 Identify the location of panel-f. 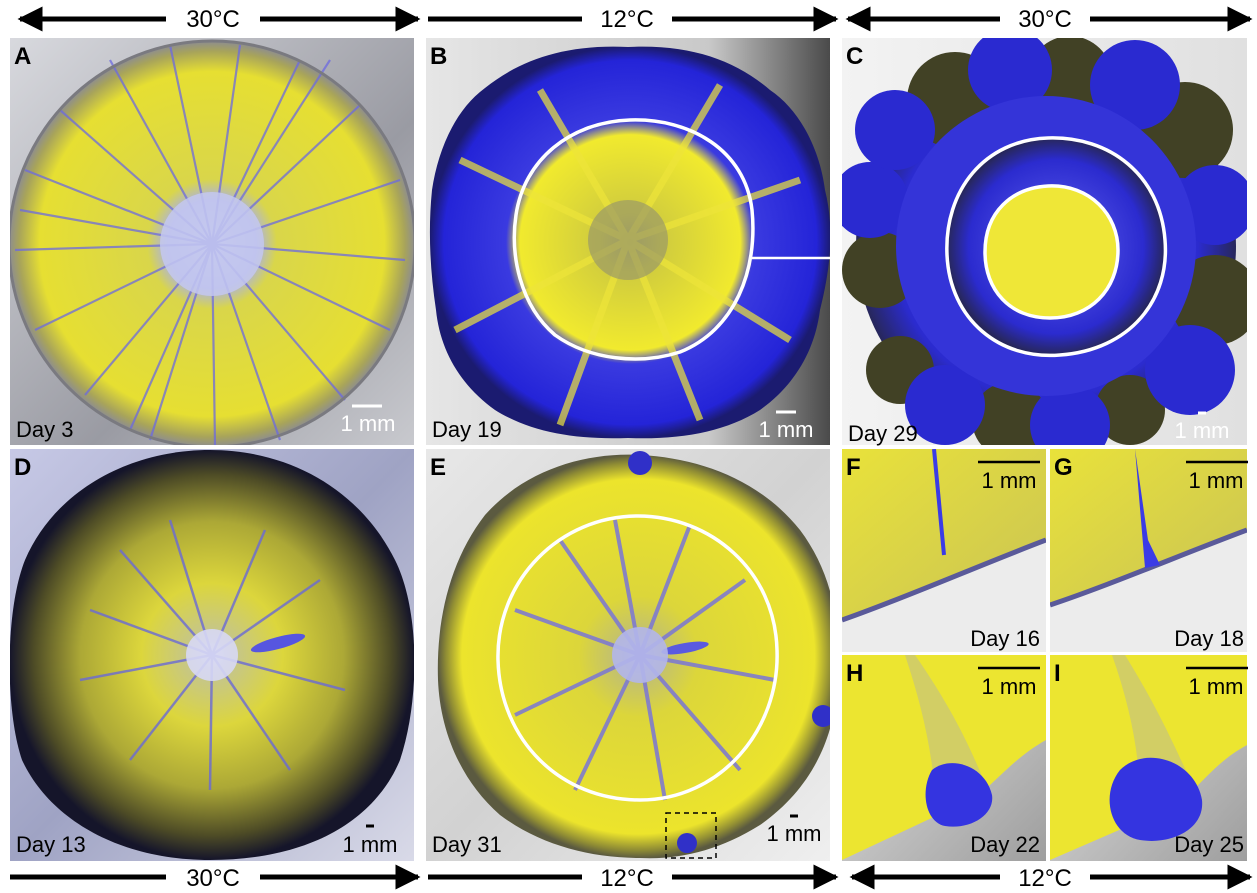
(944, 550).